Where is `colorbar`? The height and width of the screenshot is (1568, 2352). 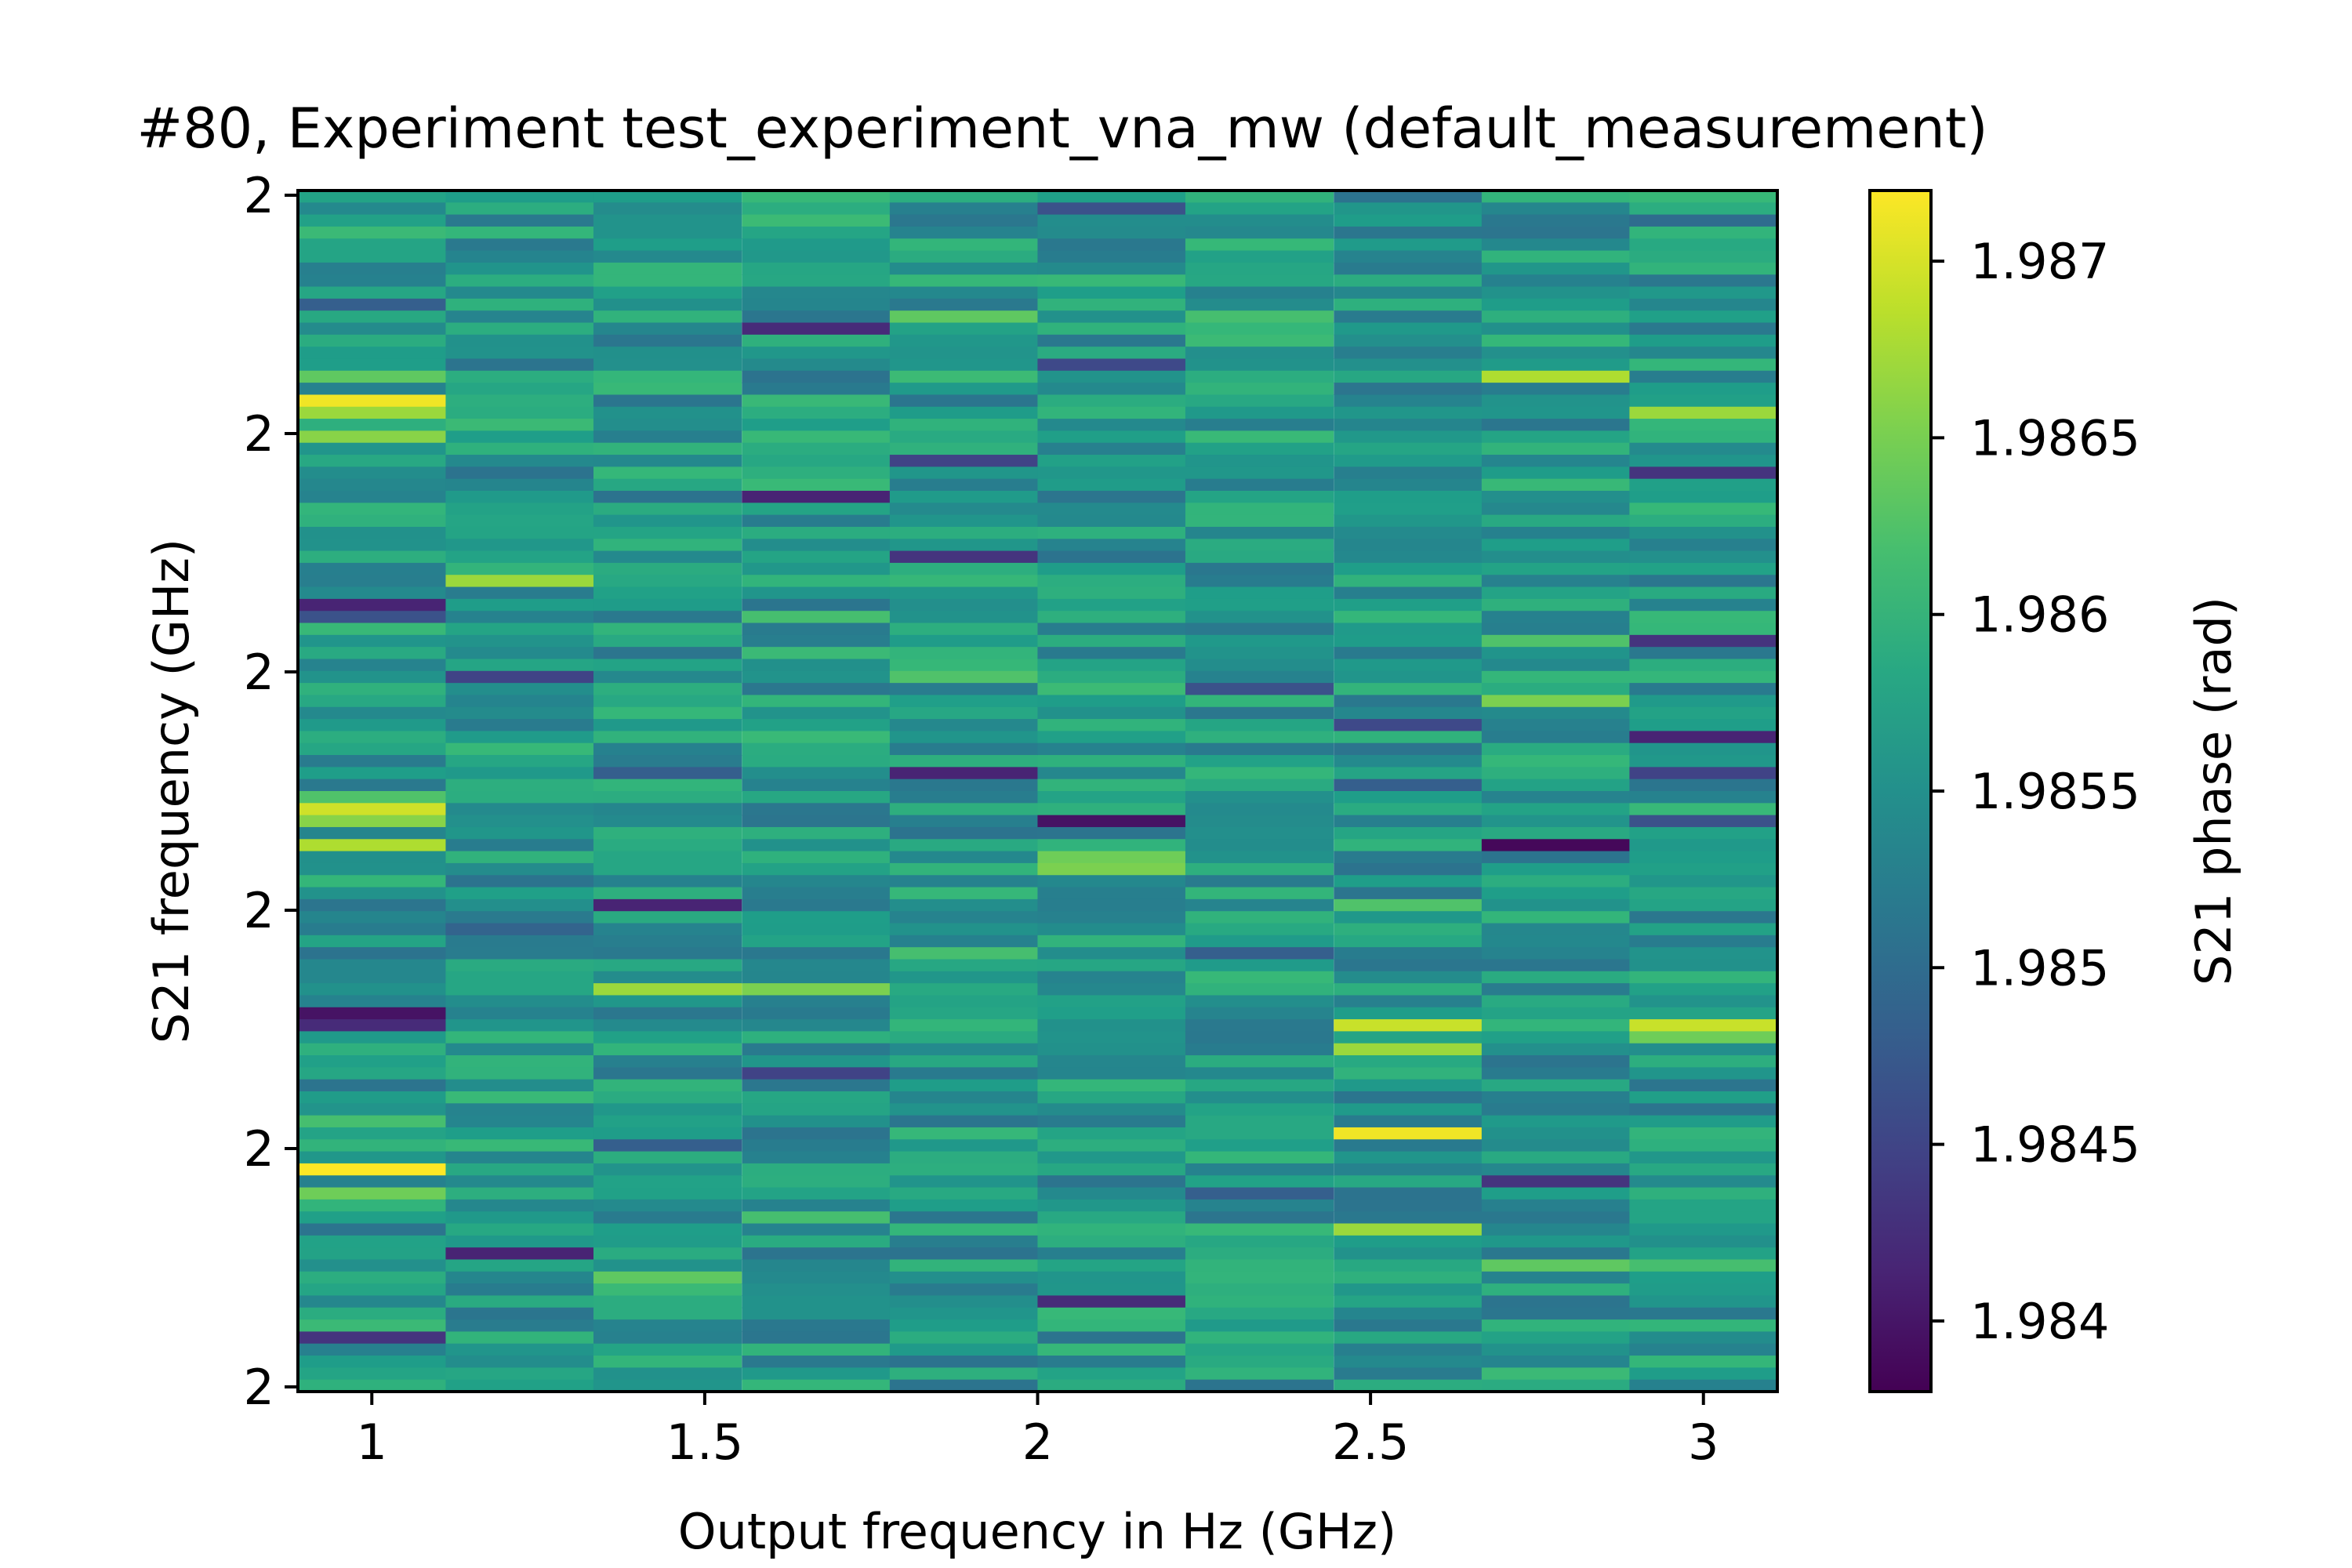
colorbar is located at coordinates (1900, 791).